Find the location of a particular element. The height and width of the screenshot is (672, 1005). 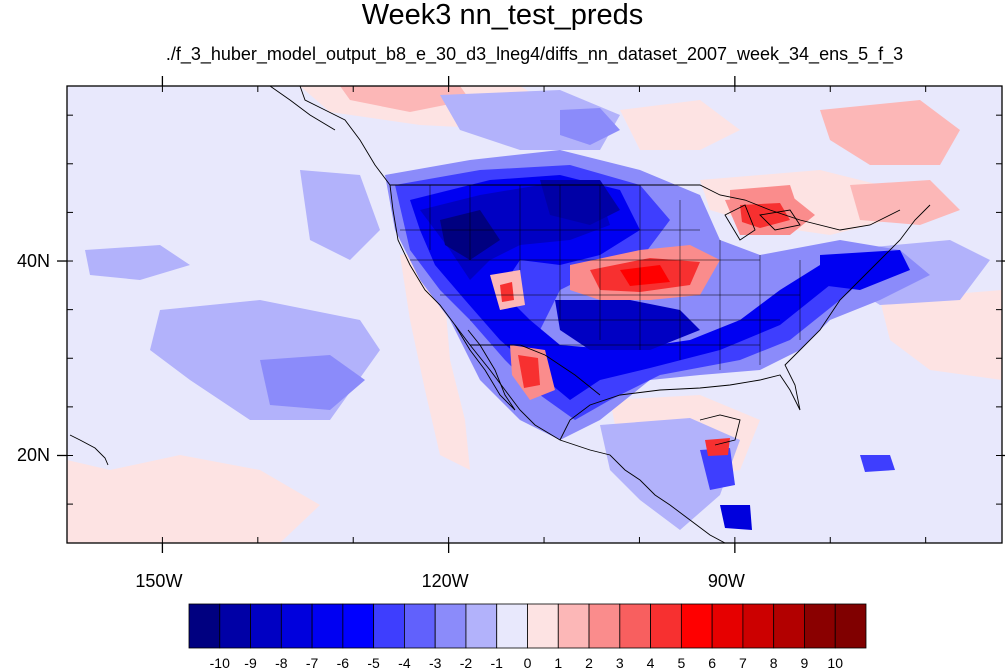

colorbar-label: 2 is located at coordinates (589, 663).